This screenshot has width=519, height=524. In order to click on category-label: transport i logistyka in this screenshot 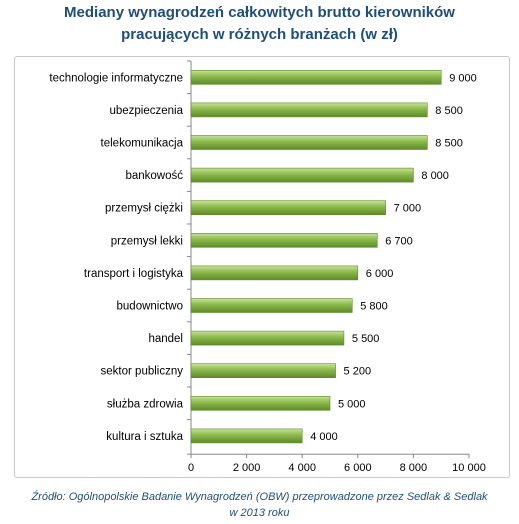, I will do `click(134, 274)`.